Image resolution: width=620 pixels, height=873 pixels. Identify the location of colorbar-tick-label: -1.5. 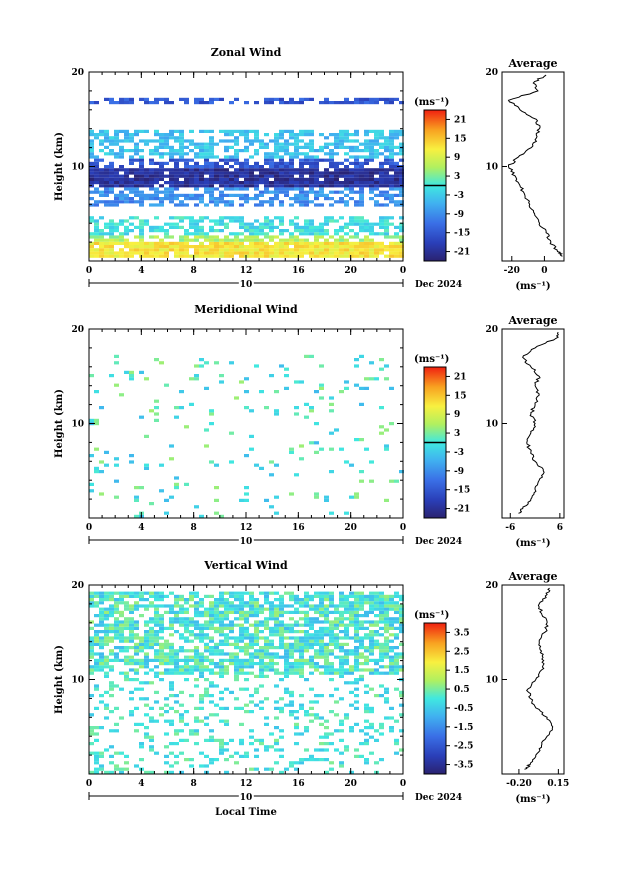
(463, 728).